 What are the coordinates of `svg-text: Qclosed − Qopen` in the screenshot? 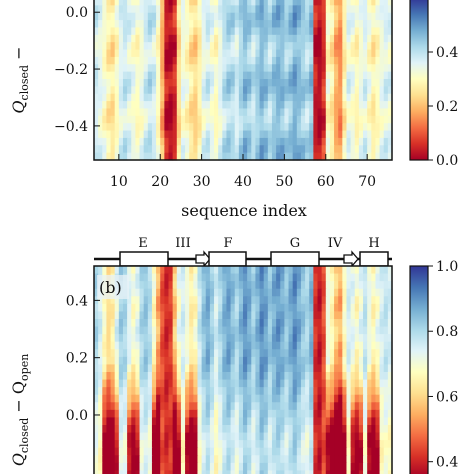 It's located at (20, 410).